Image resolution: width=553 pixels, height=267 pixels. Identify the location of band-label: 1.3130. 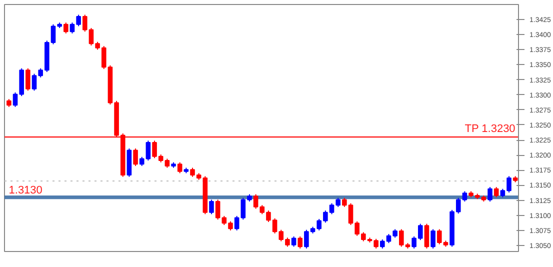
(25, 190).